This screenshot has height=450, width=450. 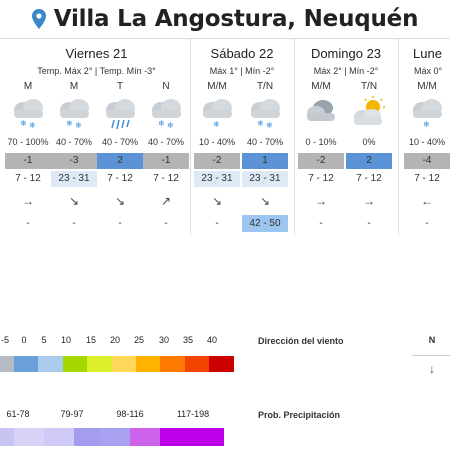 What do you see at coordinates (18, 414) in the screenshot?
I see `gust-scale-label: 61-78` at bounding box center [18, 414].